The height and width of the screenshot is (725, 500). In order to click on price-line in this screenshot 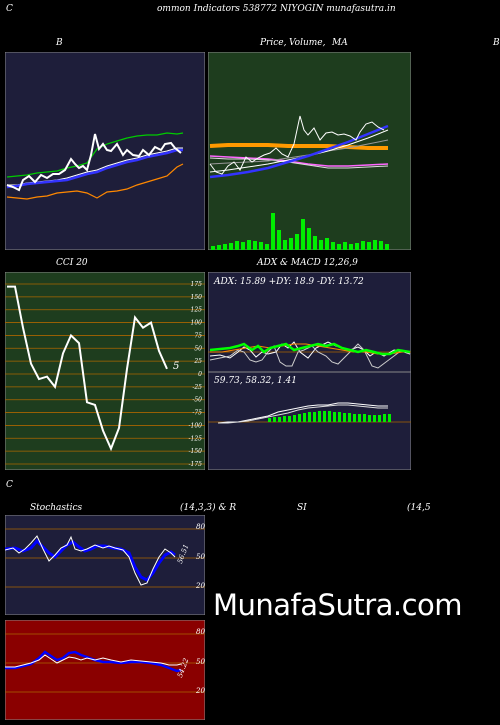, I will do `click(297, 145)`.